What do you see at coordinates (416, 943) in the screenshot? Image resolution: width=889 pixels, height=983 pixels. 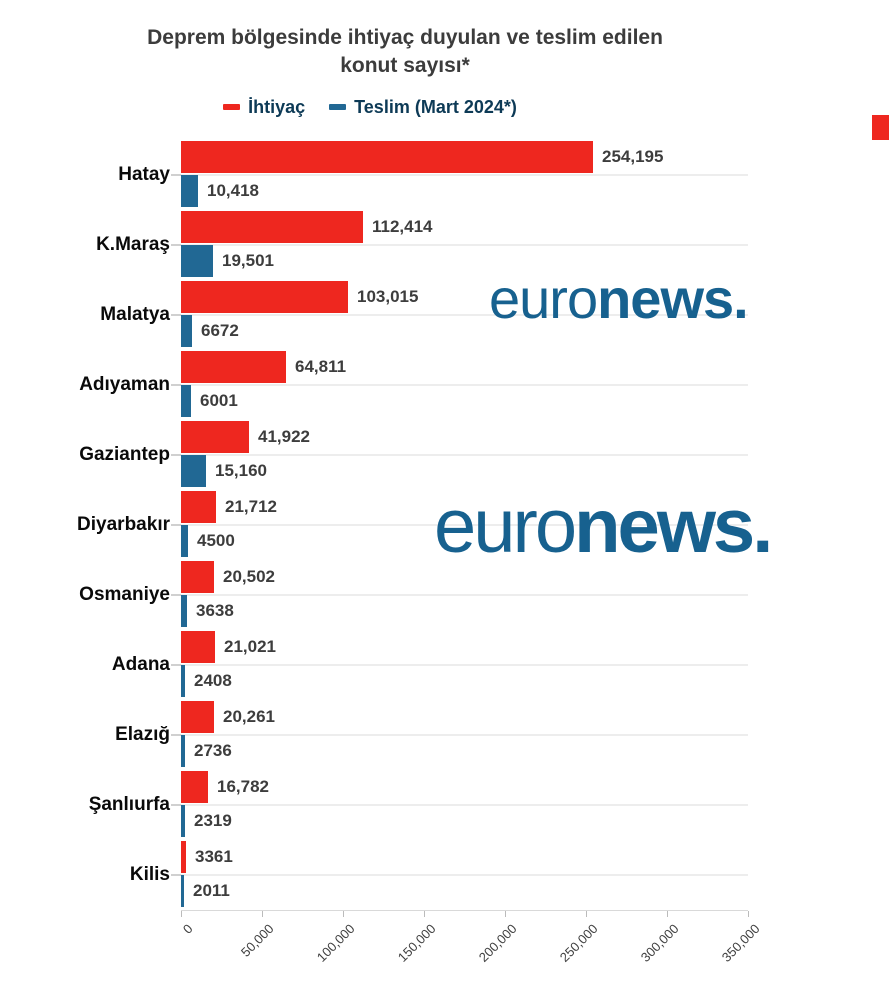 I see `x-axis-tick-label: 150,000` at bounding box center [416, 943].